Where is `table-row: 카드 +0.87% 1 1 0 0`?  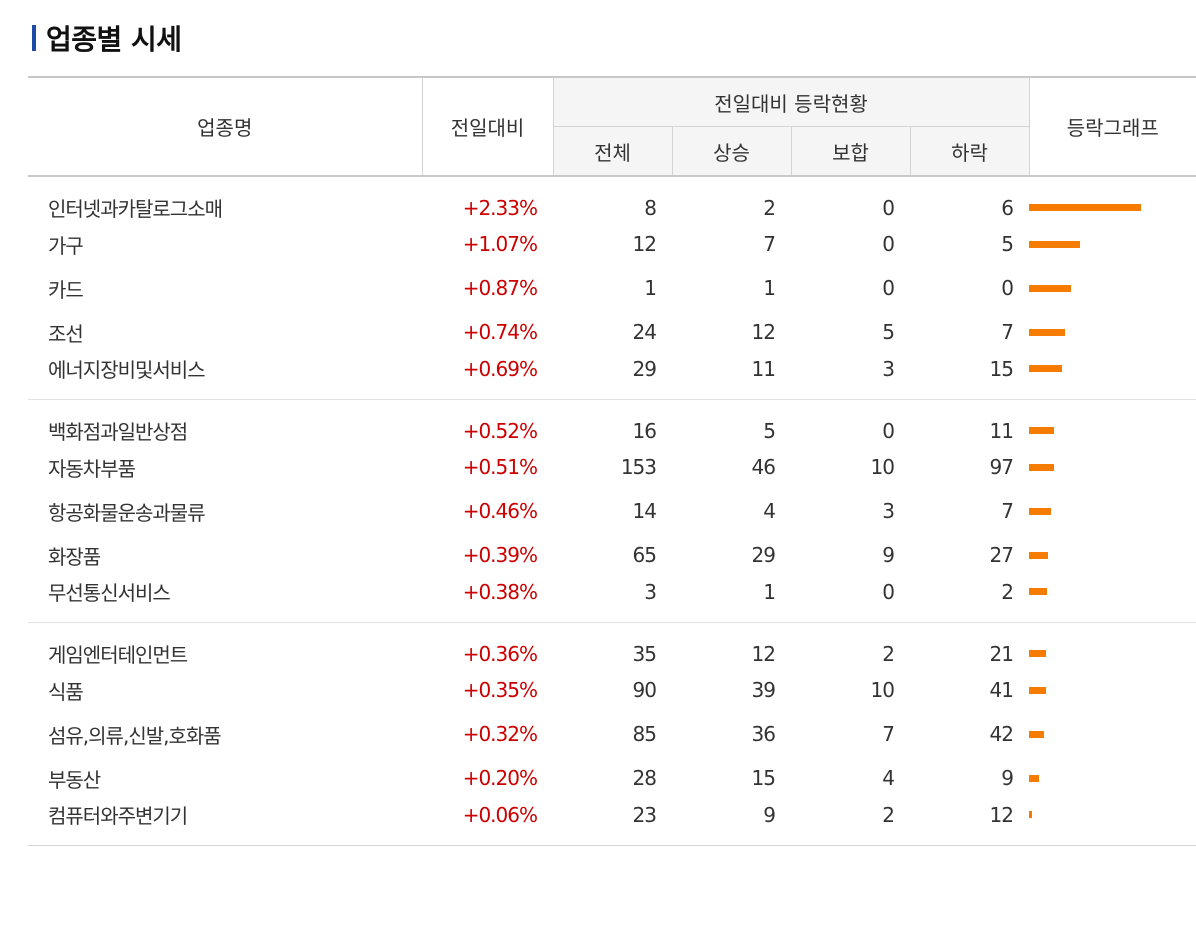 table-row: 카드 +0.87% 1 1 0 0 is located at coordinates (612, 288).